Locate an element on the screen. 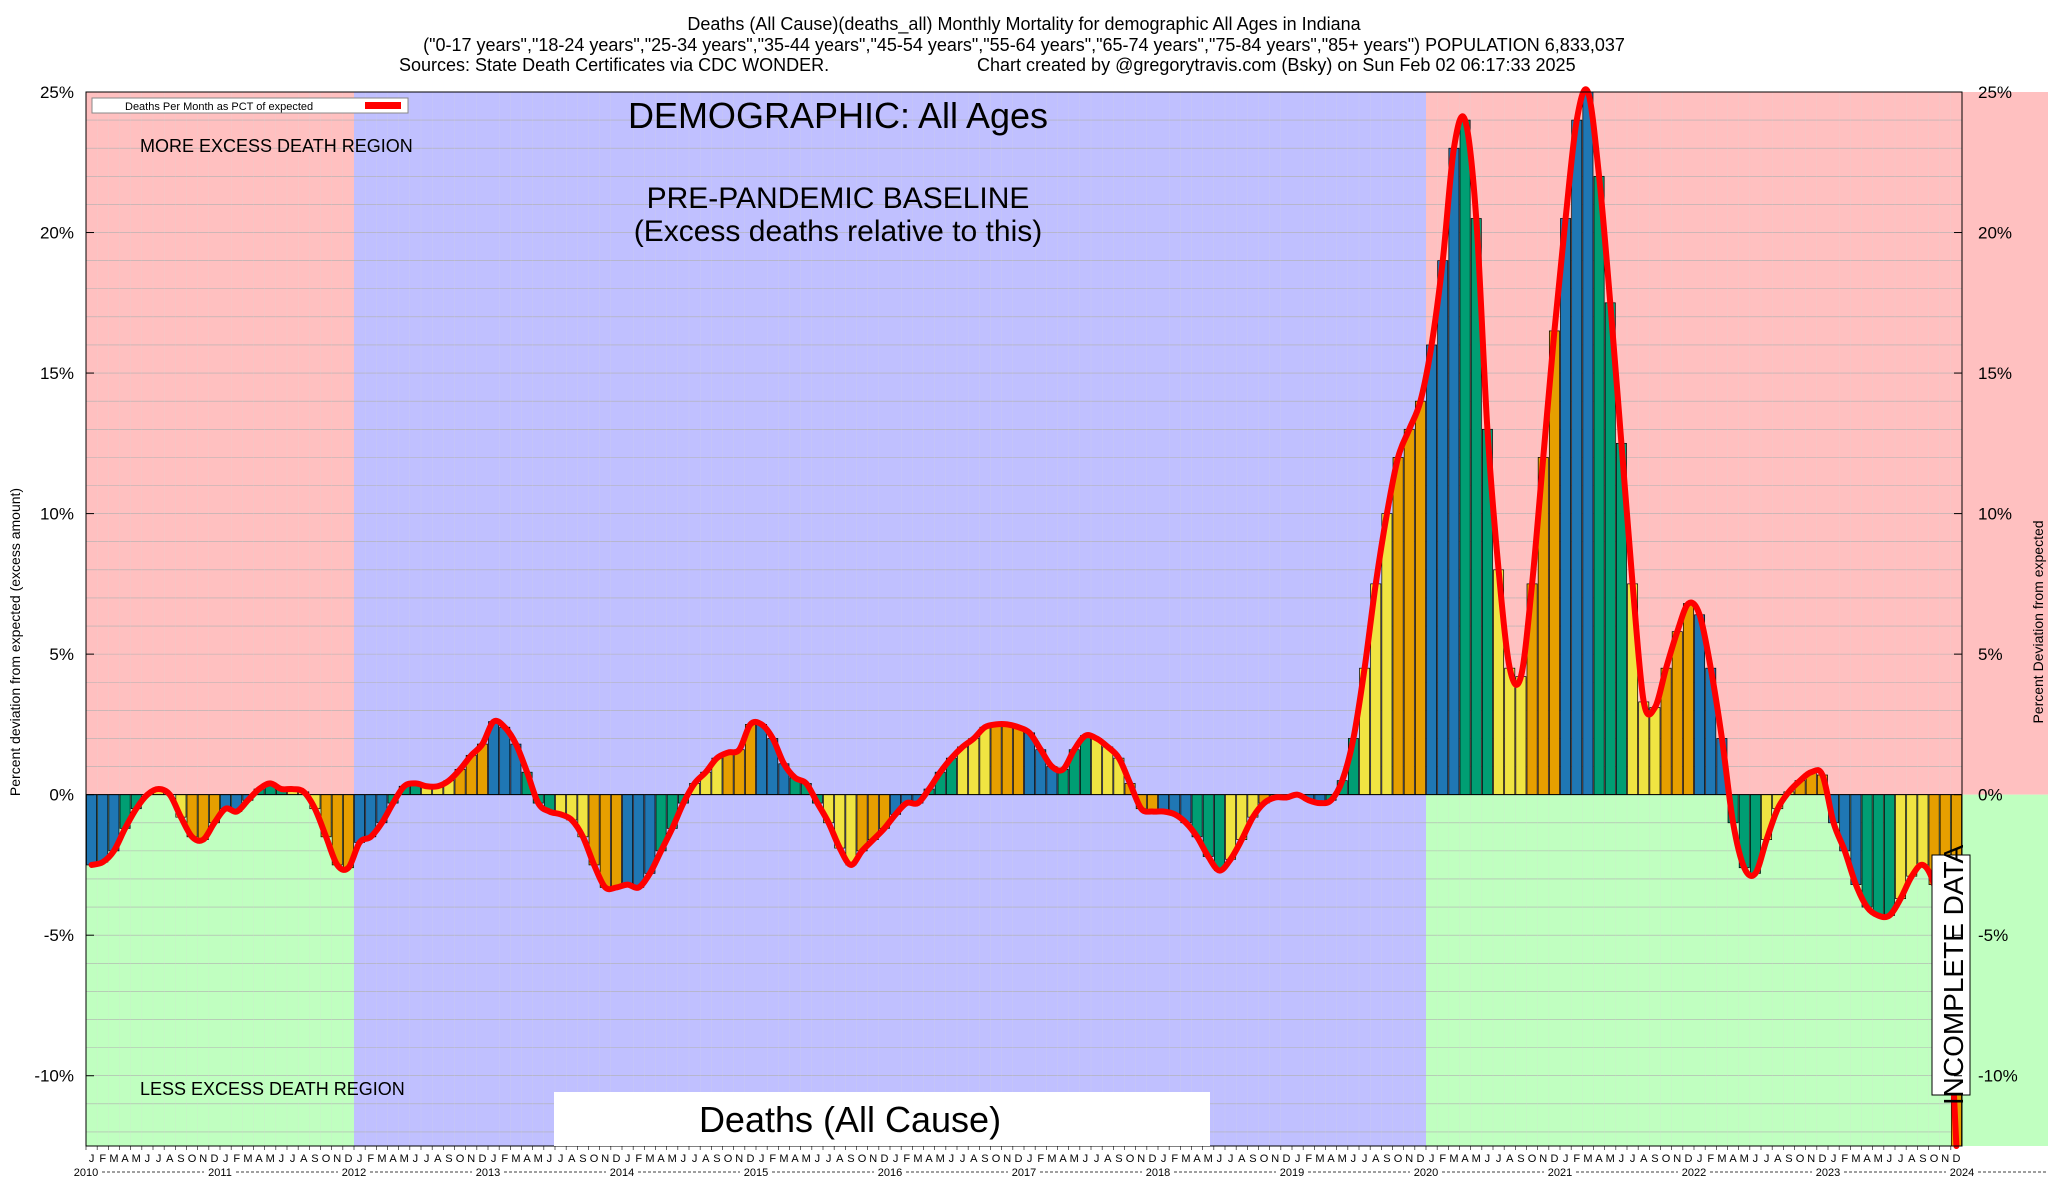  year-tick-label: 2017 is located at coordinates (1024, 1173).